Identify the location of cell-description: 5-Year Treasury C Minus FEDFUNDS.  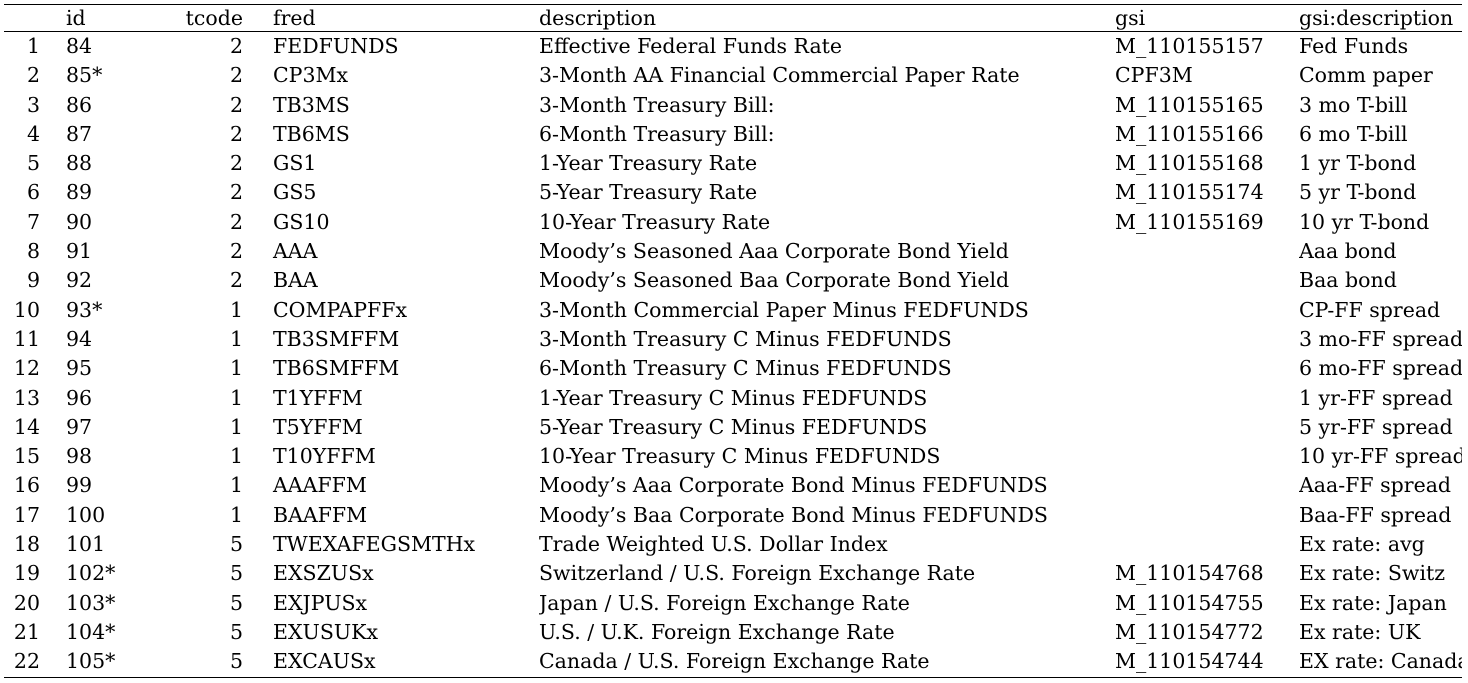
(733, 426).